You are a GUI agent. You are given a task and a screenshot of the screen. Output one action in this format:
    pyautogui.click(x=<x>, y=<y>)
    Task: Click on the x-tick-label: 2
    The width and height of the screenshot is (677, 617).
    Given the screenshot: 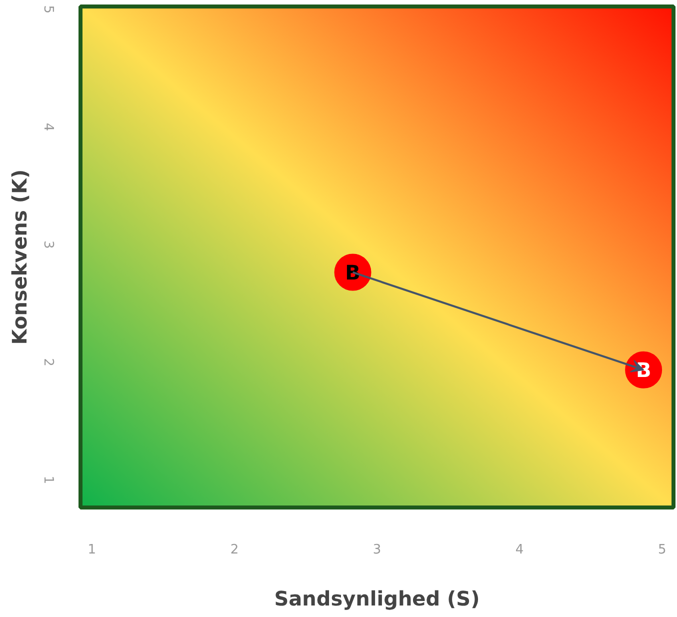 What is the action you would take?
    pyautogui.click(x=234, y=550)
    